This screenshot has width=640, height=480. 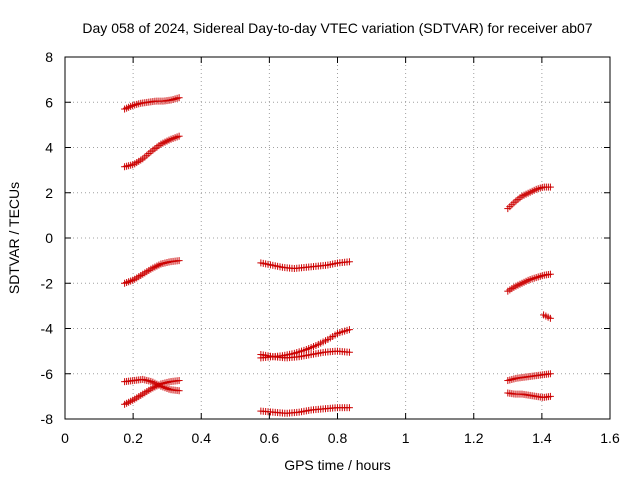 What do you see at coordinates (337, 465) in the screenshot?
I see `x-axis-label: GPS time / hours` at bounding box center [337, 465].